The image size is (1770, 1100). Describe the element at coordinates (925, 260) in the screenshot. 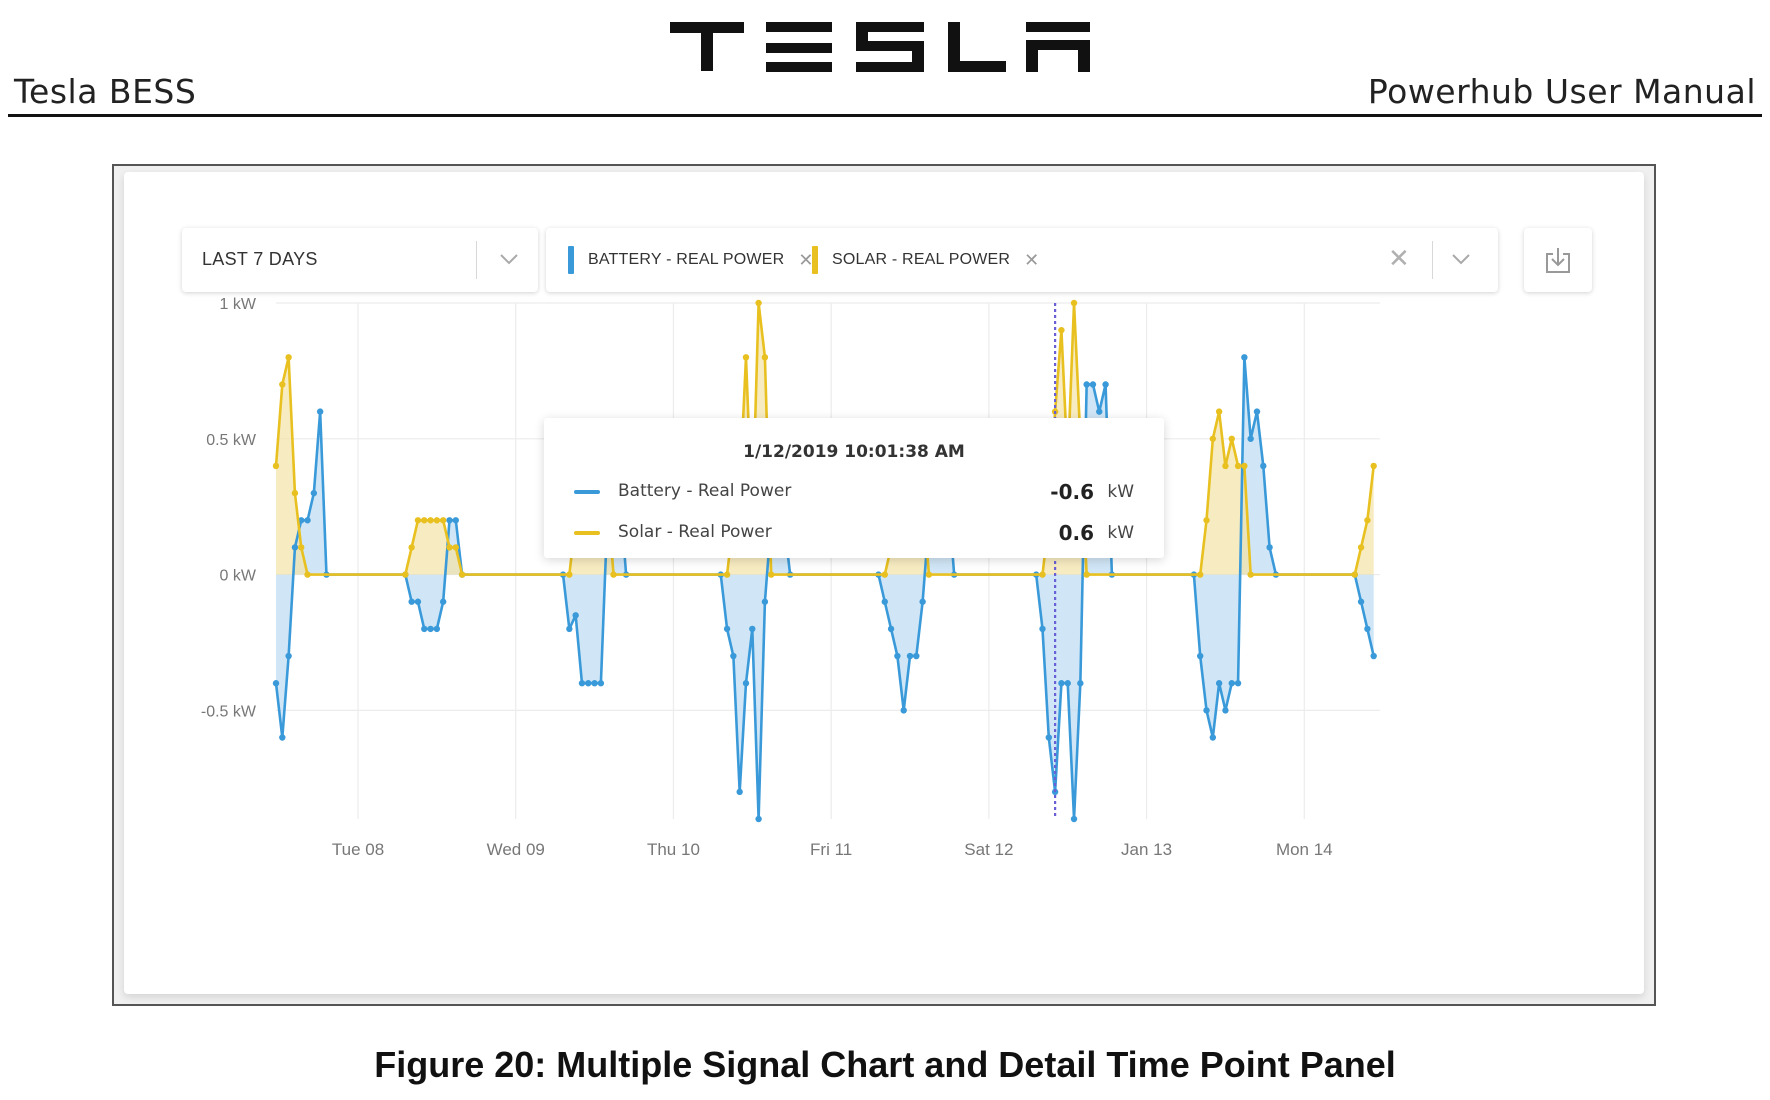

I see `signal-chip-solar: SOLAR - REAL POWER ✕` at that location.